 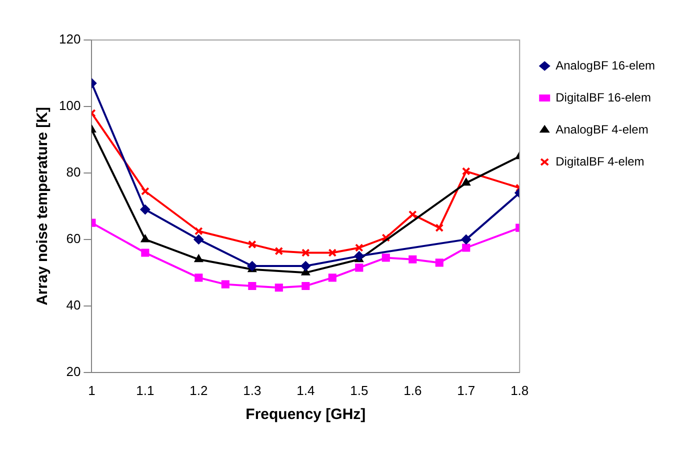 I want to click on x-tick-label: 1.5, so click(x=359, y=390).